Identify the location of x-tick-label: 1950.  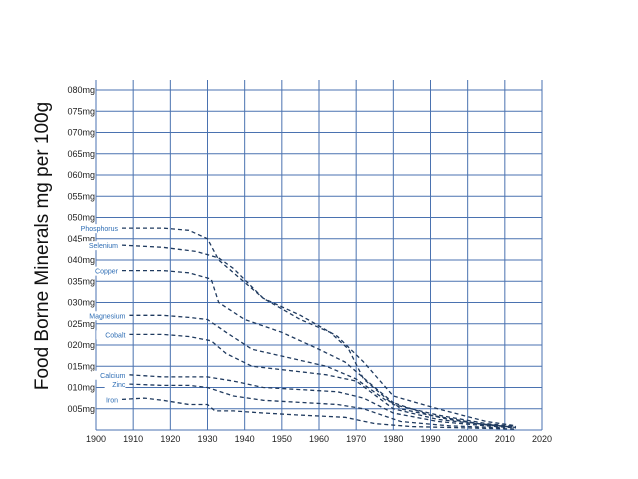
(282, 439).